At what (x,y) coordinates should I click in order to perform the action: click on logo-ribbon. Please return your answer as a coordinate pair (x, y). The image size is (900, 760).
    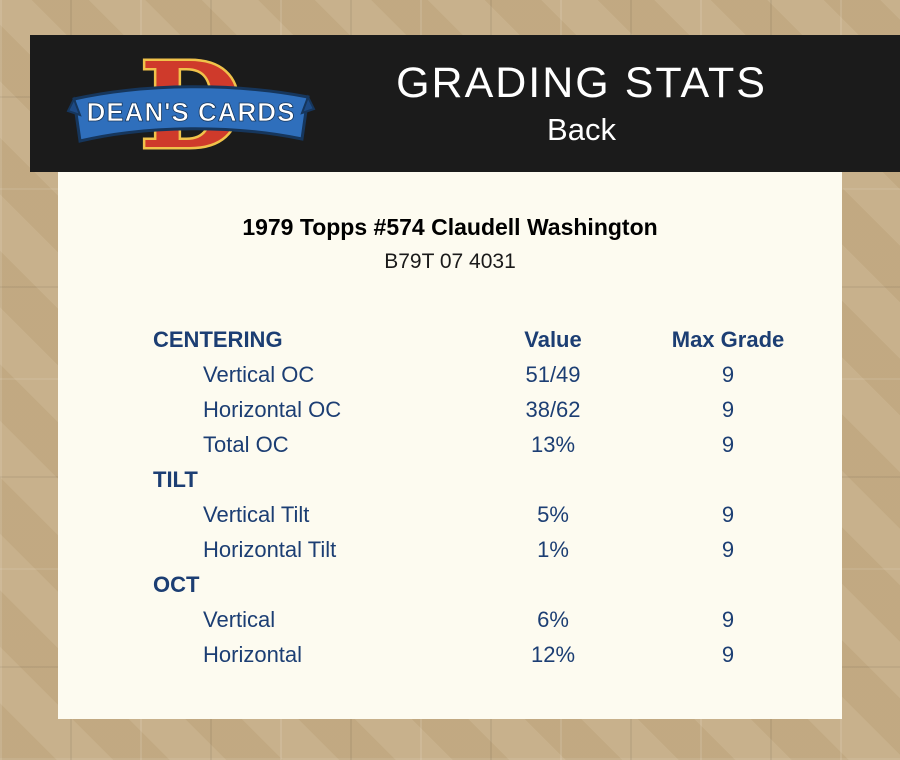
    Looking at the image, I should click on (190, 113).